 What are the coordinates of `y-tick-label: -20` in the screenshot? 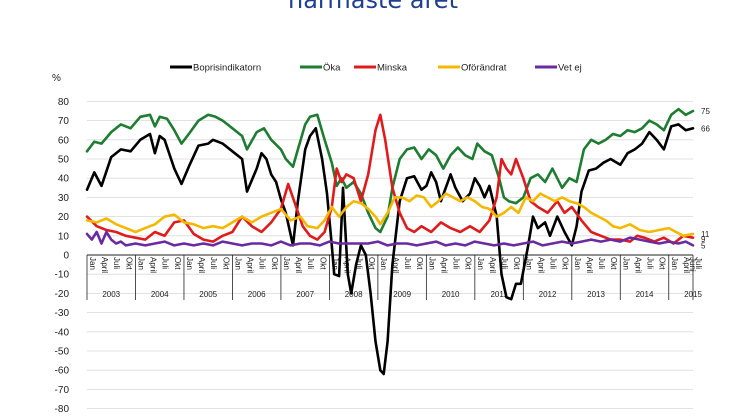 It's located at (62, 294).